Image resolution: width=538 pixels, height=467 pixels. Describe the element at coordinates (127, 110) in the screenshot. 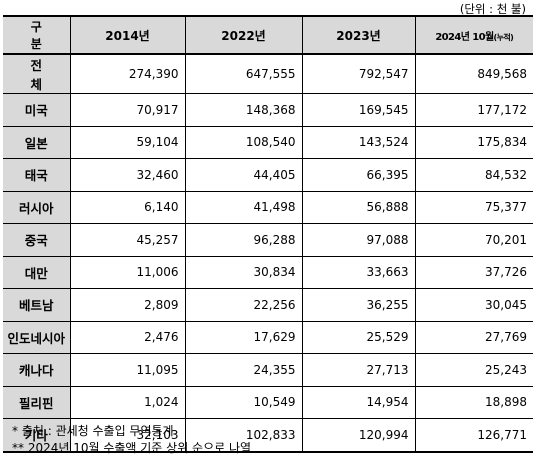

I see `cell-2014: 70,917` at that location.